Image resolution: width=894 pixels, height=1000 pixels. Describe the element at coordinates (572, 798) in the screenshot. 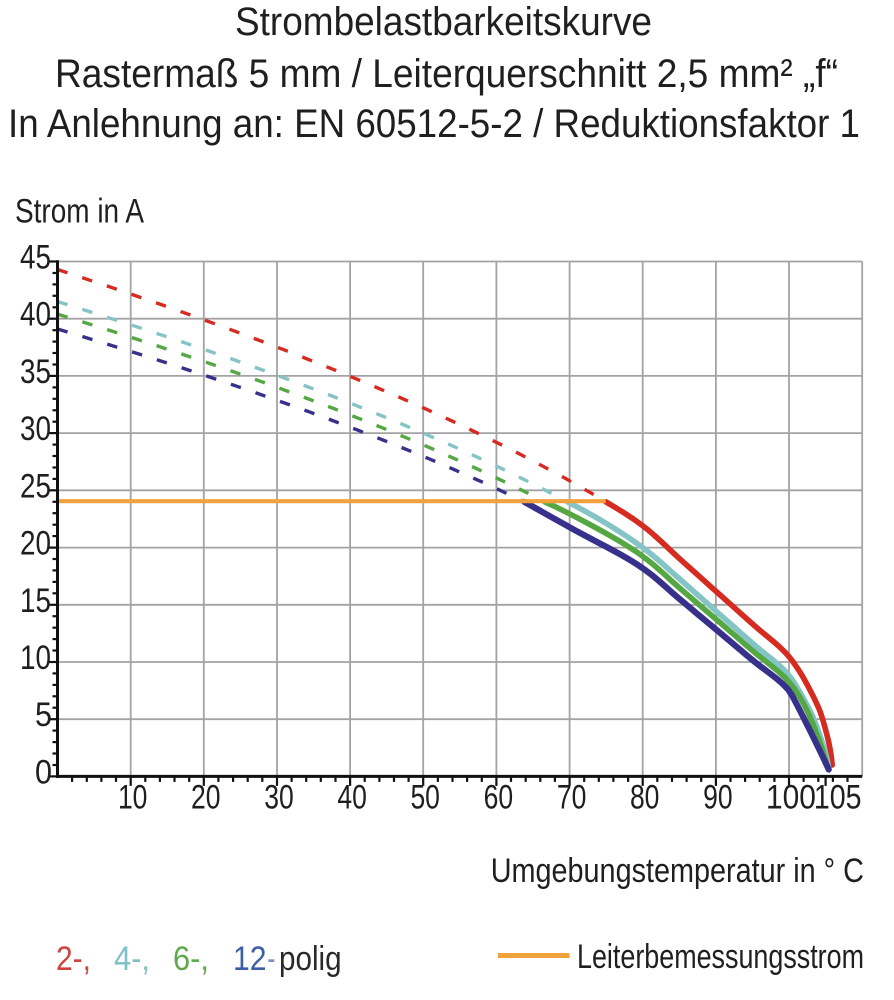

I see `svg-text: 70` at that location.